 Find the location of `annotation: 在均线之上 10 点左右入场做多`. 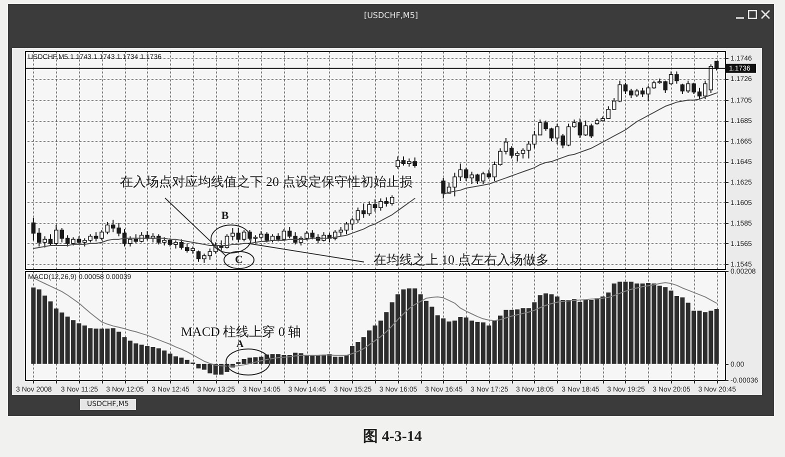

annotation: 在均线之上 10 点左右入场做多 is located at coordinates (461, 259).